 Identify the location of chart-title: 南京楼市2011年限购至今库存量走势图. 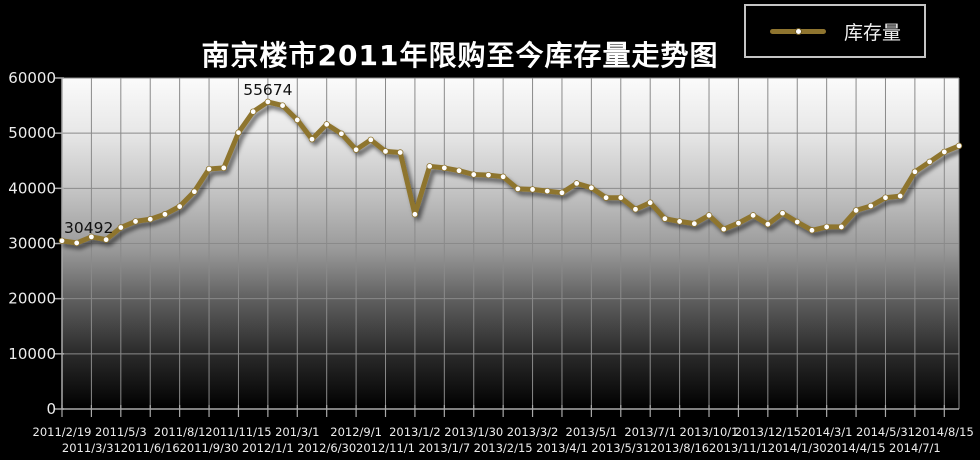
(460, 55).